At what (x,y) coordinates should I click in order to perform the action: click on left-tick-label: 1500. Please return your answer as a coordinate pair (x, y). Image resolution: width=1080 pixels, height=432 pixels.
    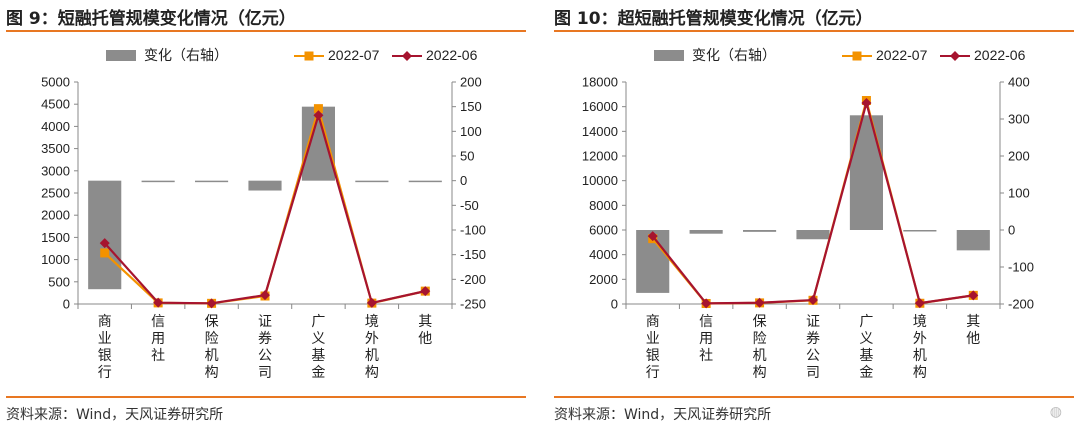
    Looking at the image, I should click on (55, 237).